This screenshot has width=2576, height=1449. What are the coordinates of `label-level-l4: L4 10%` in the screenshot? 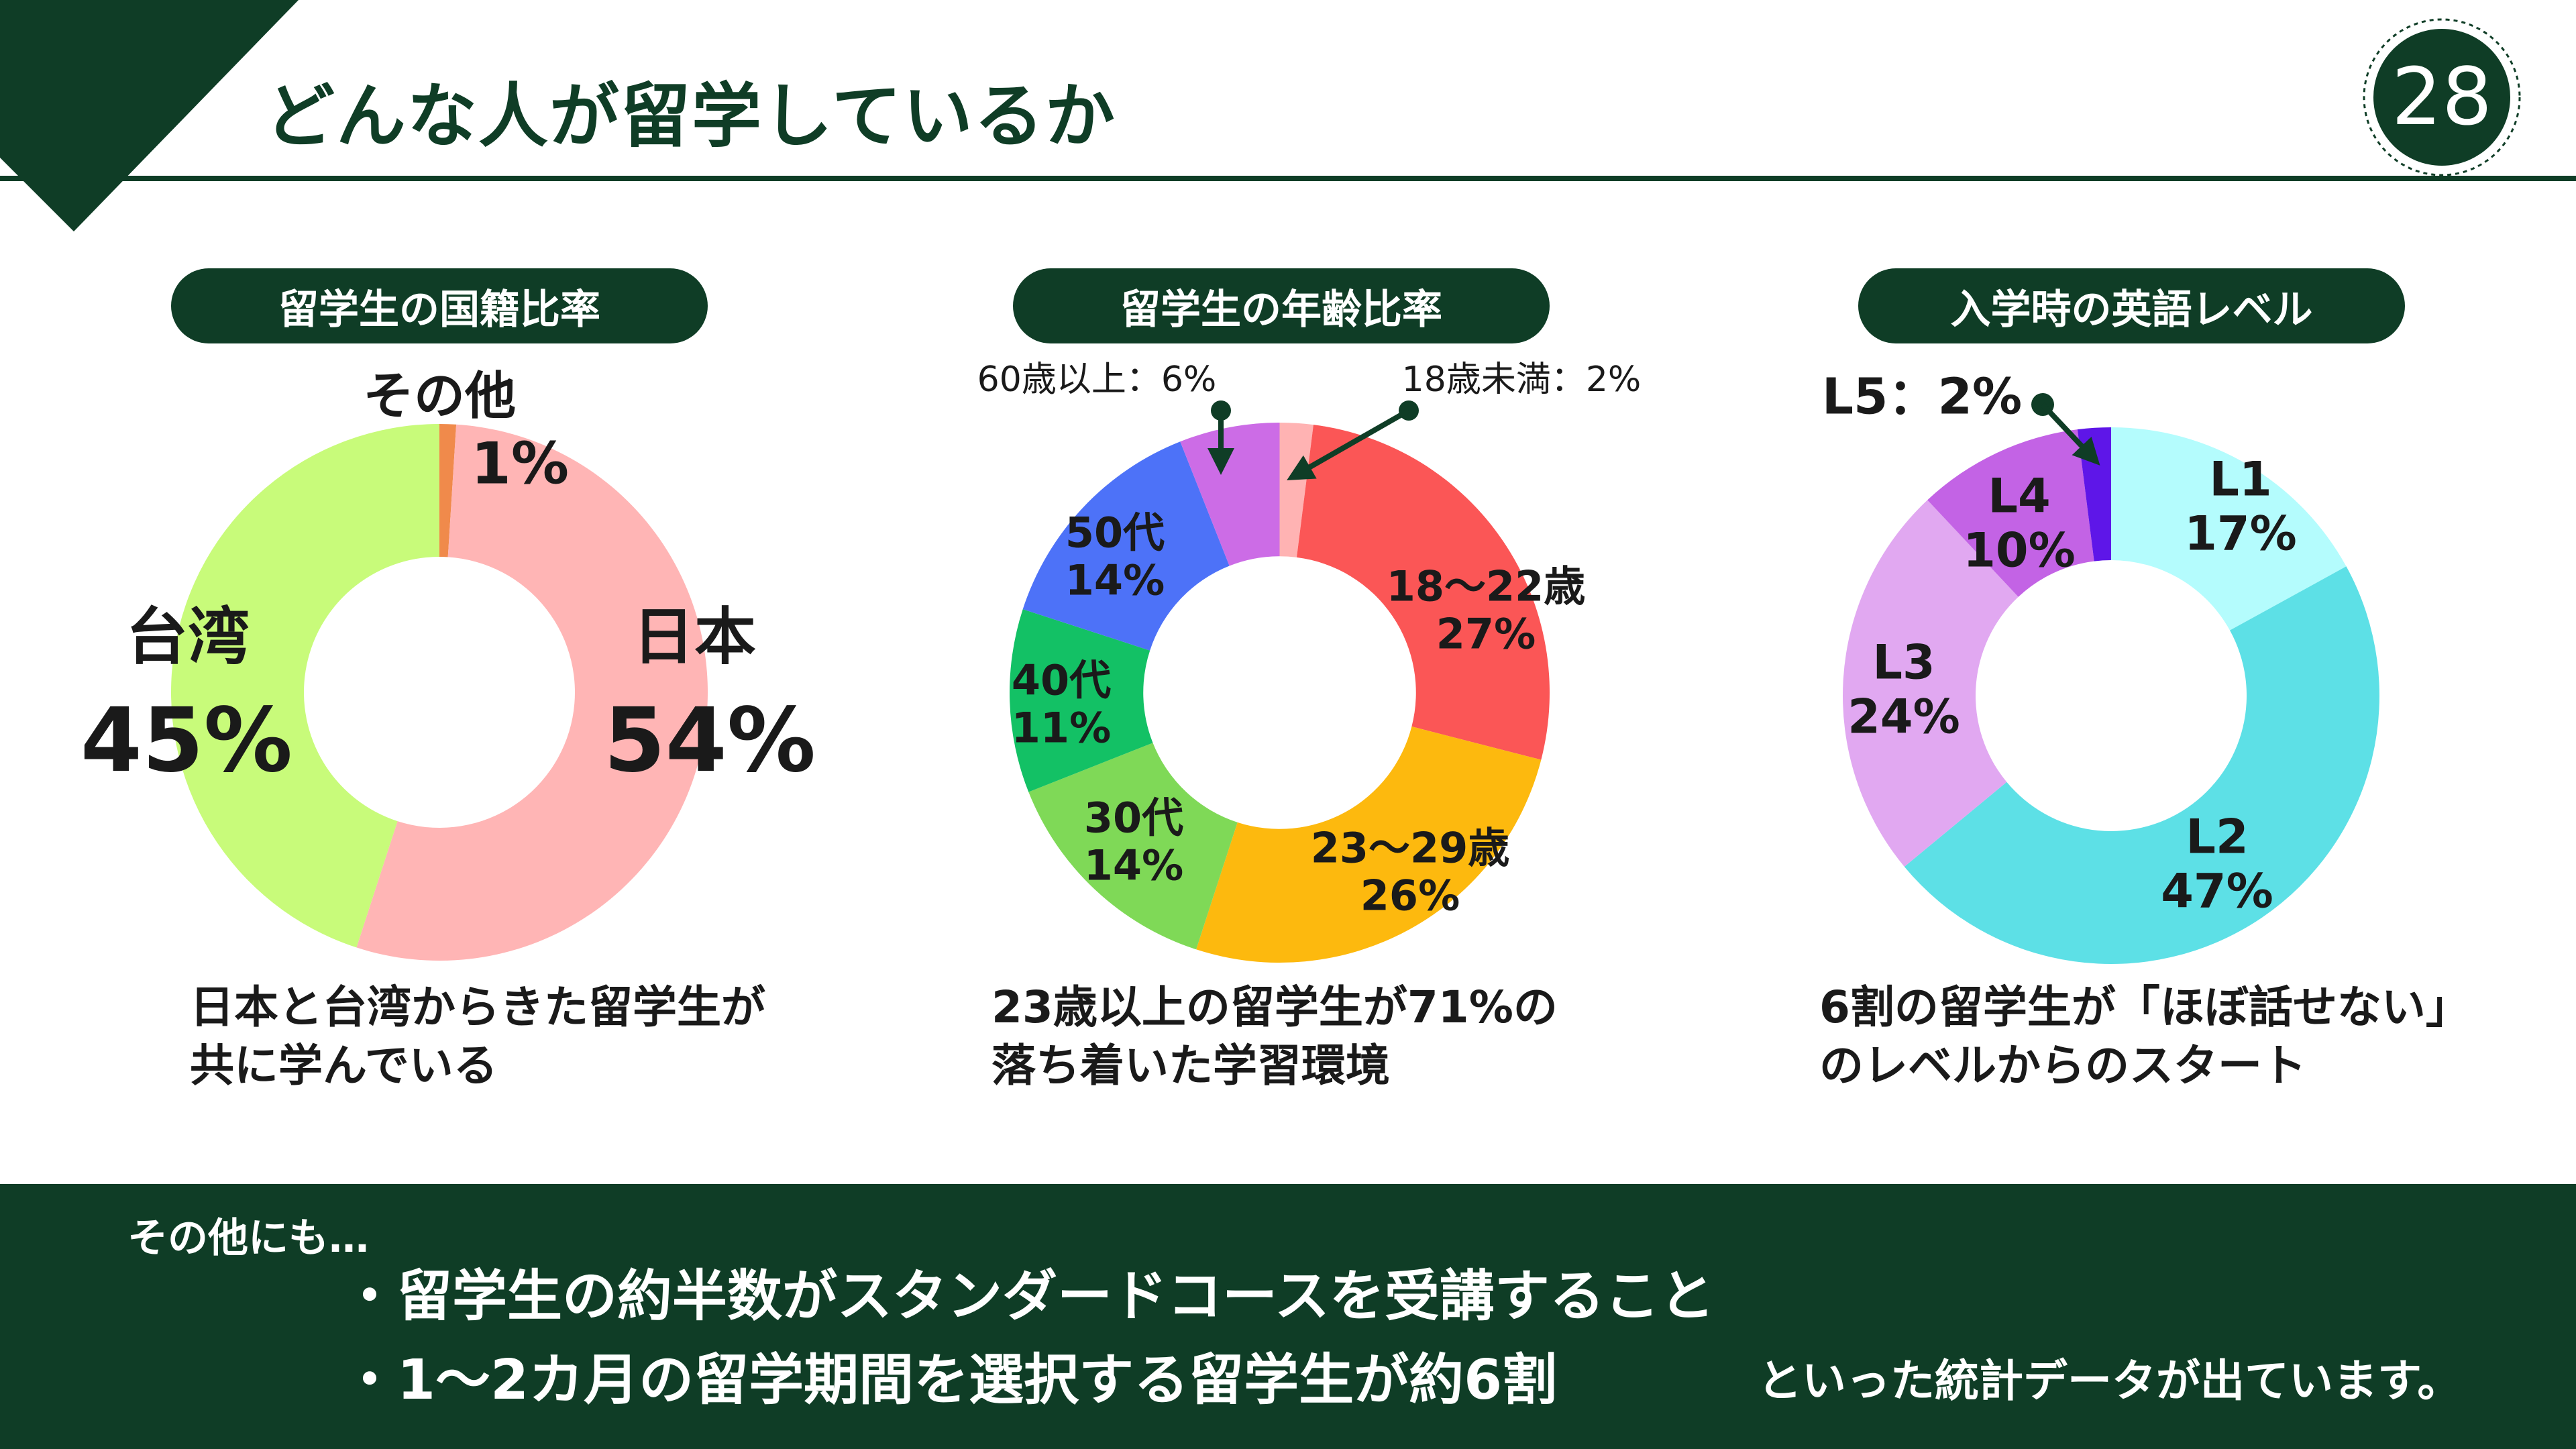 It's located at (2019, 523).